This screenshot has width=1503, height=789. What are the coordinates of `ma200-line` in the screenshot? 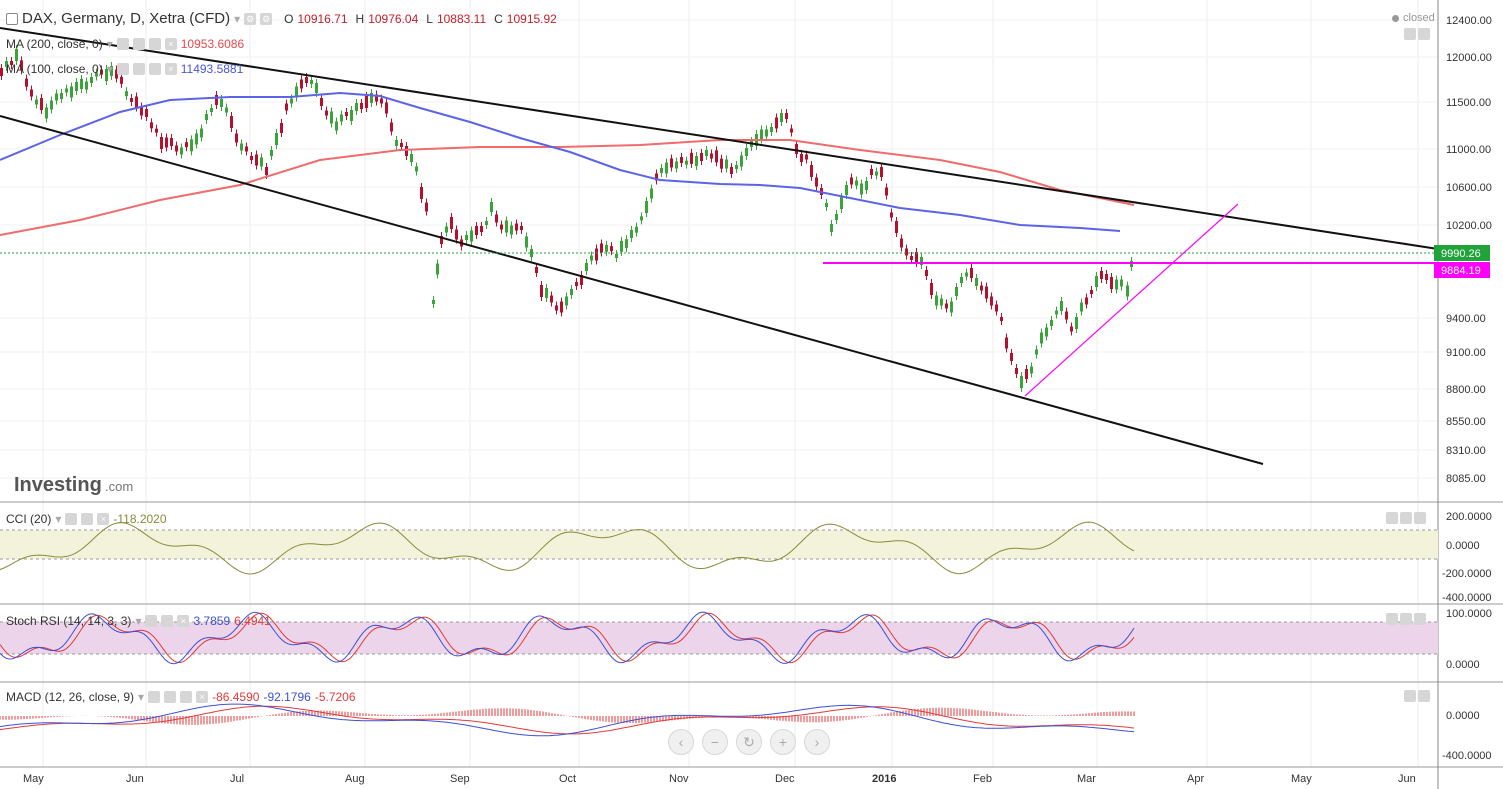 It's located at (567, 187).